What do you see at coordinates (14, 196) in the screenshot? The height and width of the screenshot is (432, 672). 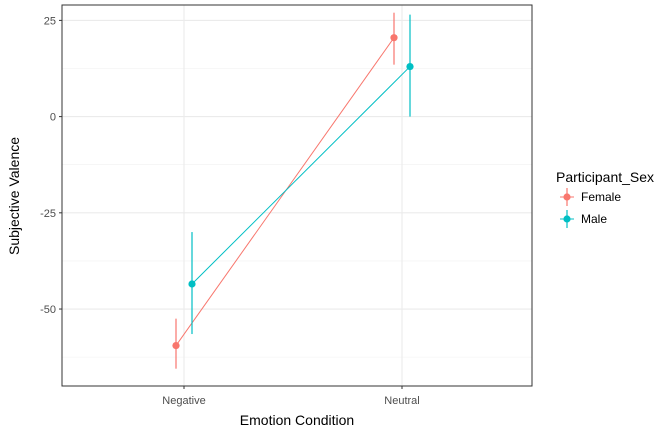 I see `y-axis-title: Subjective Valence` at bounding box center [14, 196].